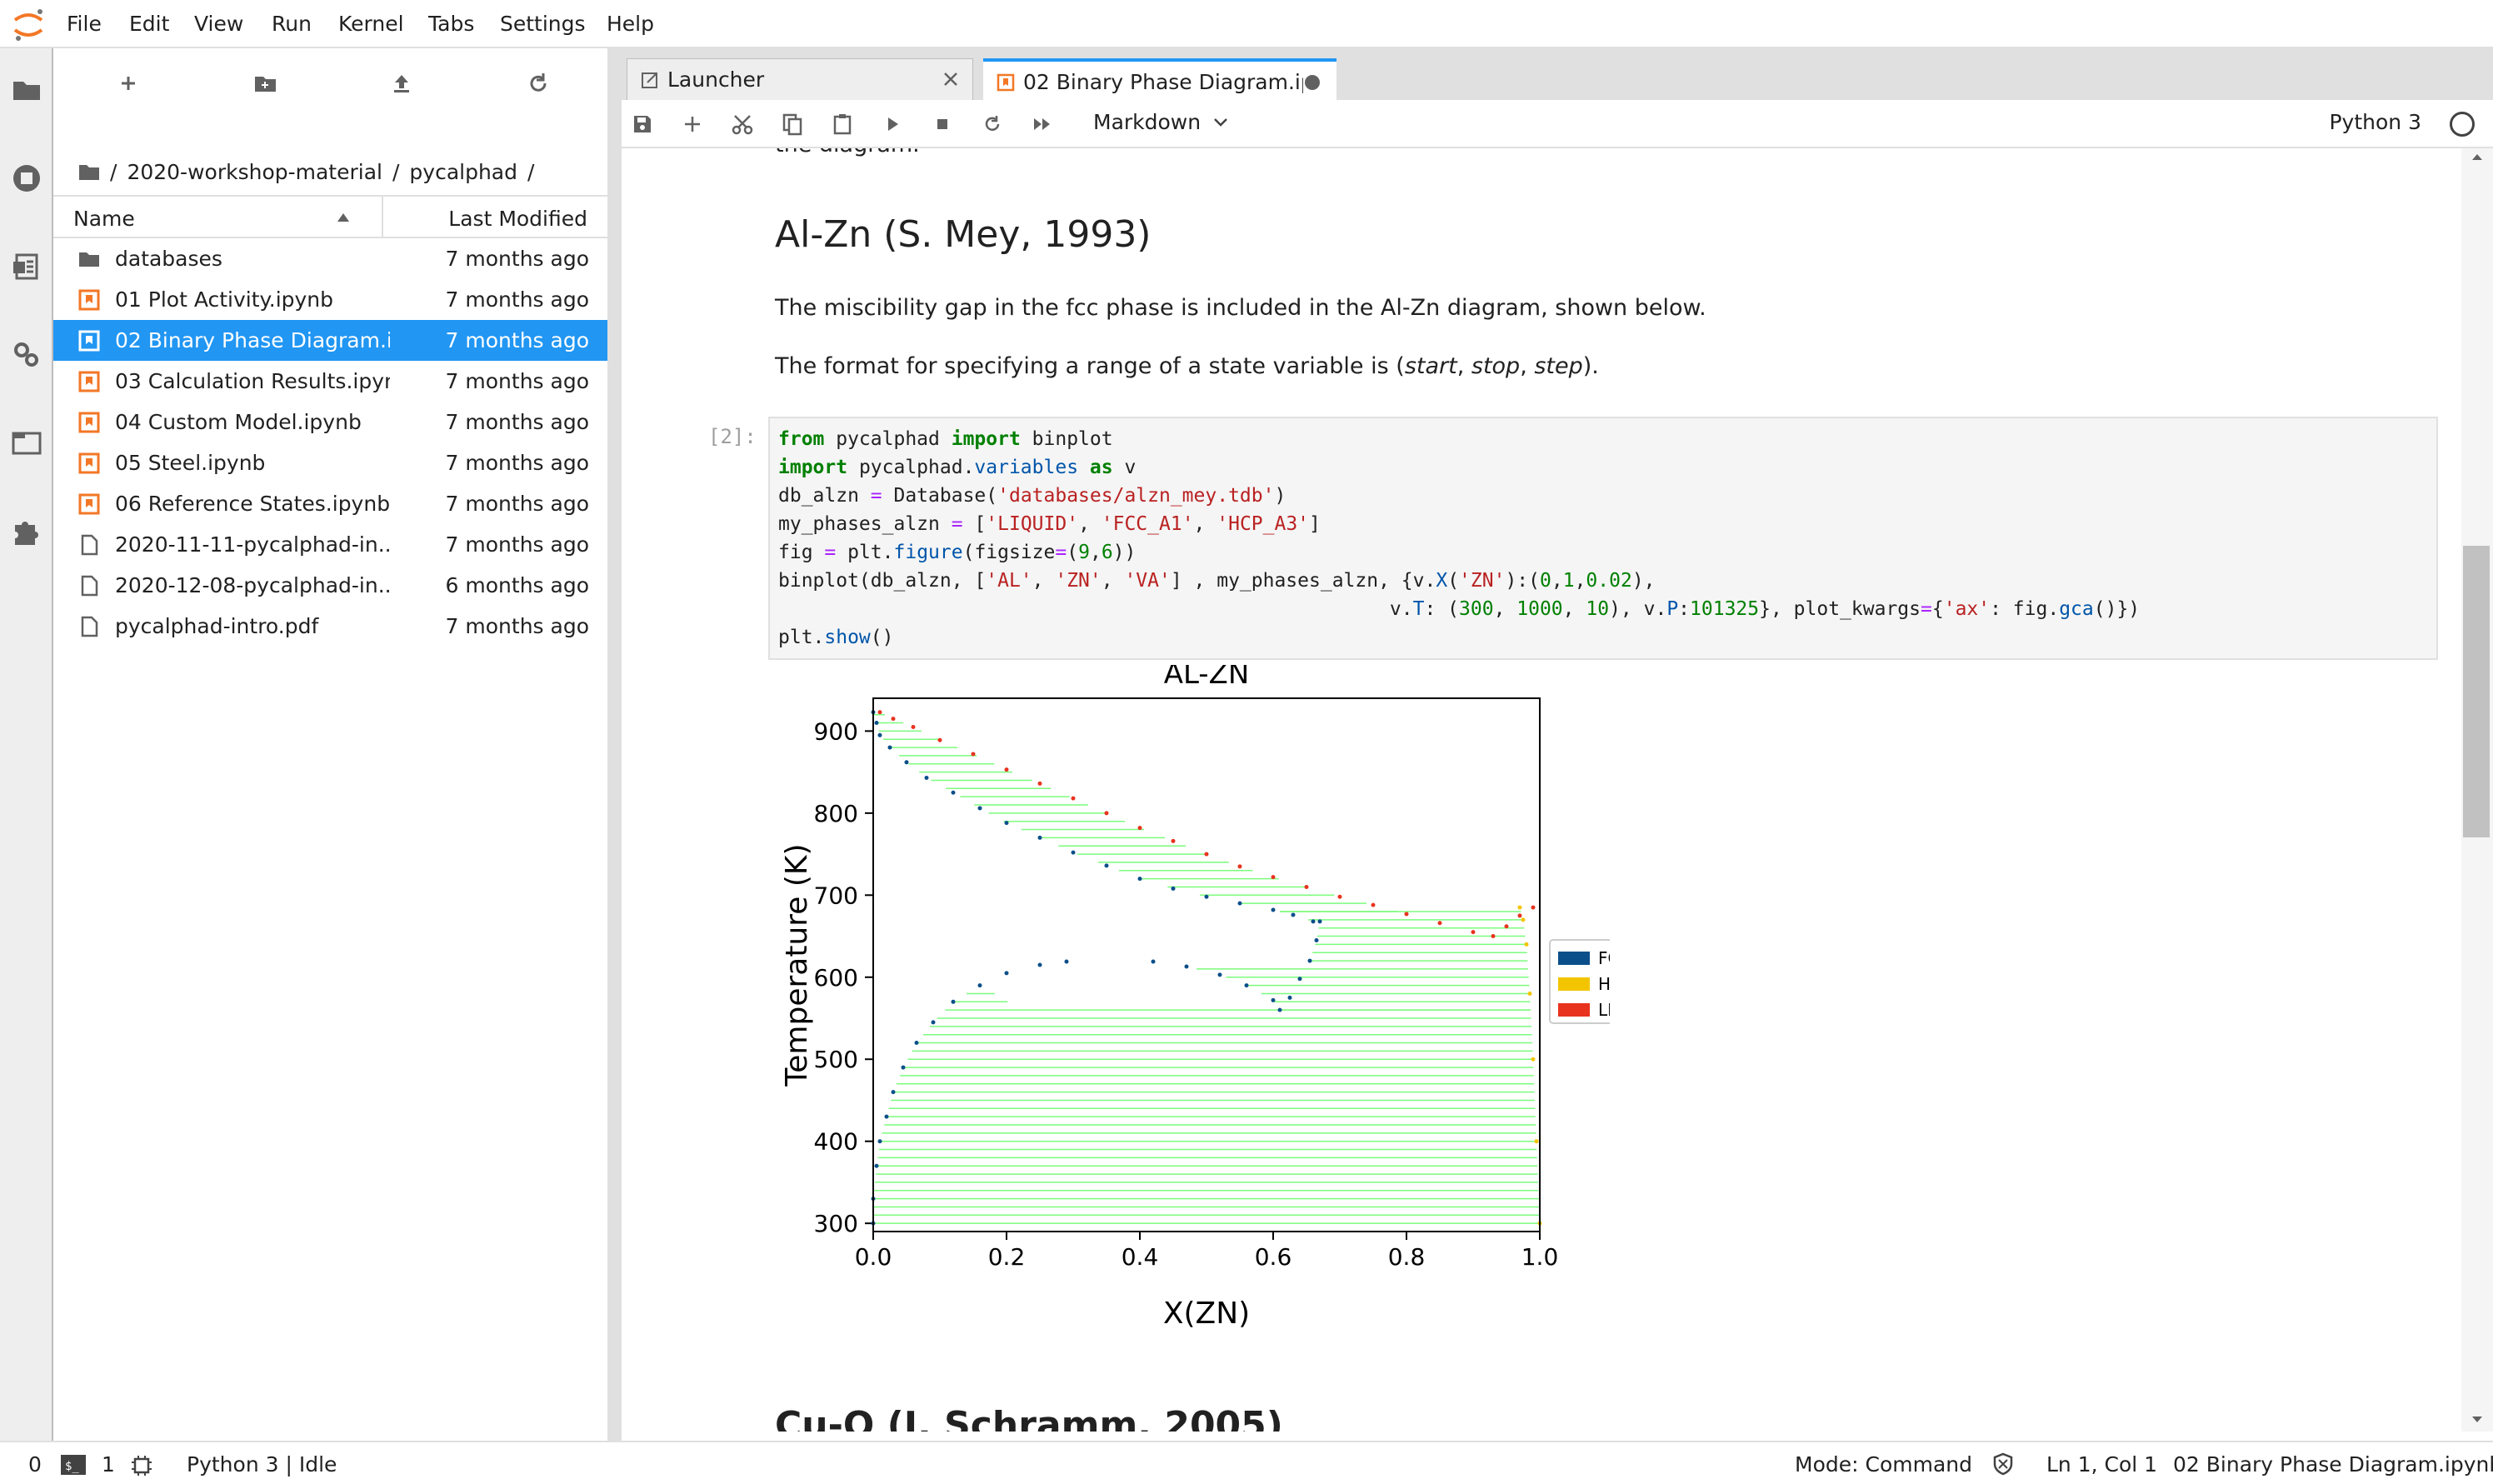  Describe the element at coordinates (1186, 994) in the screenshot. I see `axis-ticks: 0.0 0.2 0.4 0.6 0.8 1.0 300 400 500 600 700 800 900` at that location.